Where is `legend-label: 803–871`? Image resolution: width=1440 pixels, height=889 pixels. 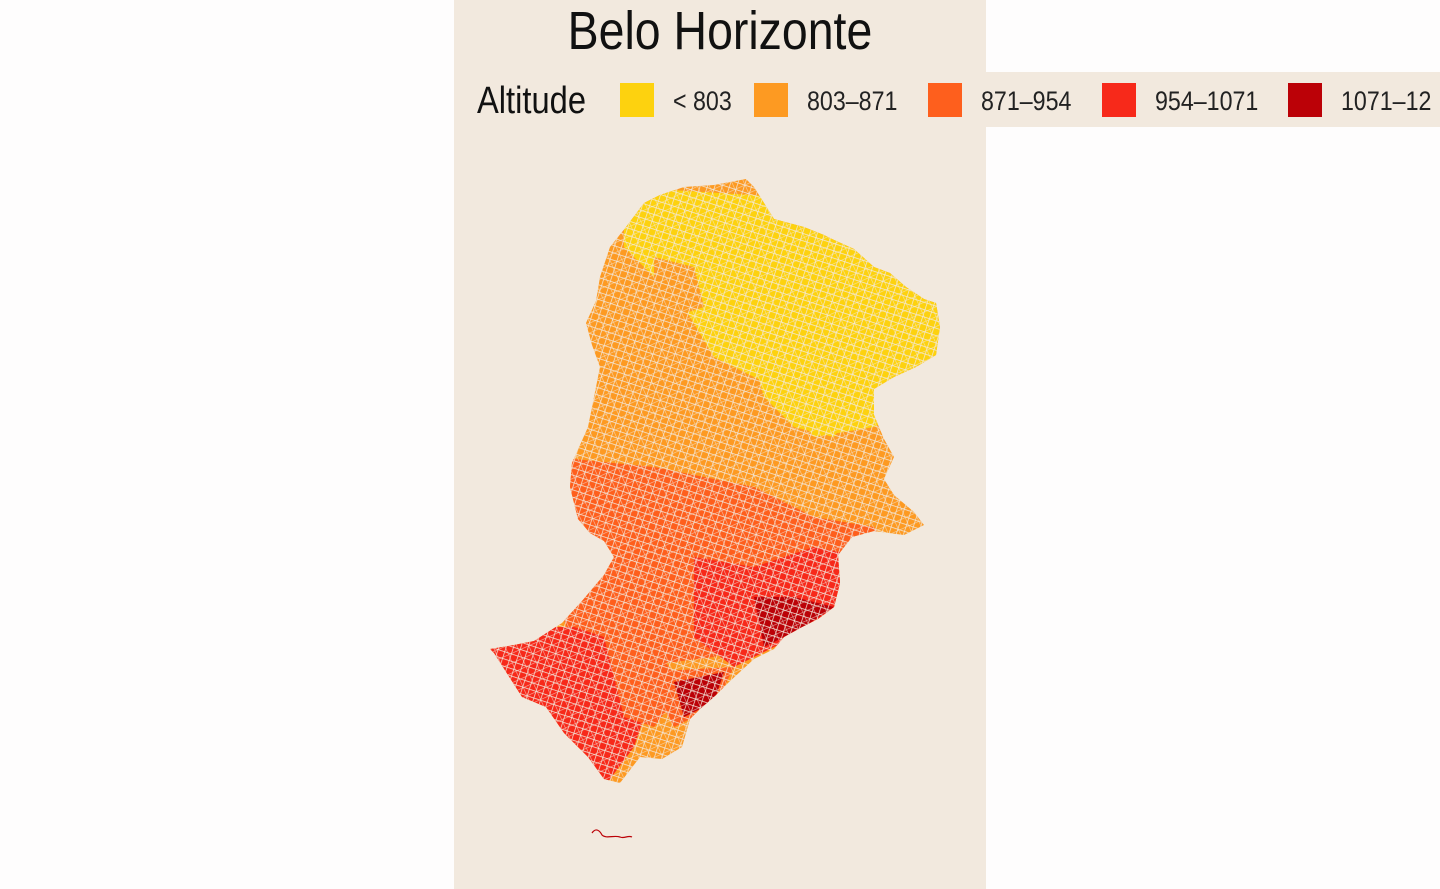 legend-label: 803–871 is located at coordinates (852, 101).